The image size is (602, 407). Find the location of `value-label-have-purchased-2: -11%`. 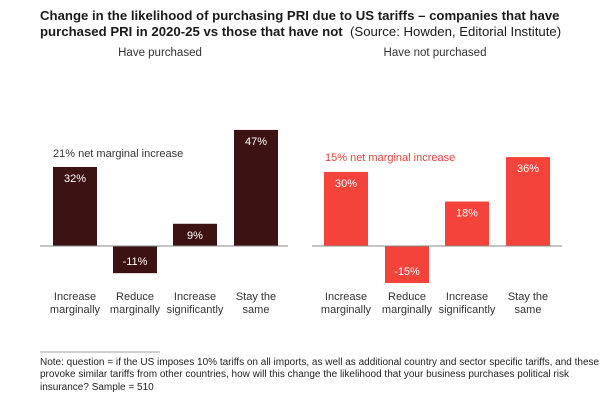

value-label-have-purchased-2: -11% is located at coordinates (135, 262).